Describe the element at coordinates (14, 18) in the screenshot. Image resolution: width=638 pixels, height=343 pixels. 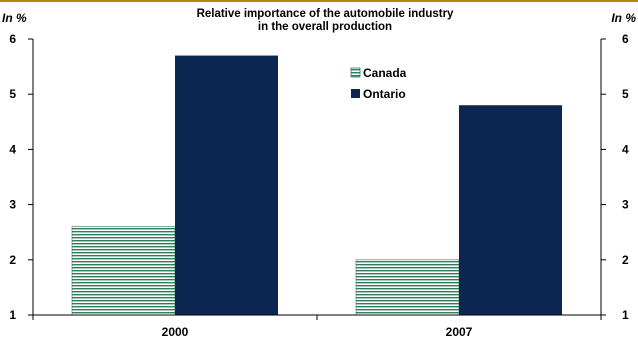
I see `left-axis-unit: In %` at that location.